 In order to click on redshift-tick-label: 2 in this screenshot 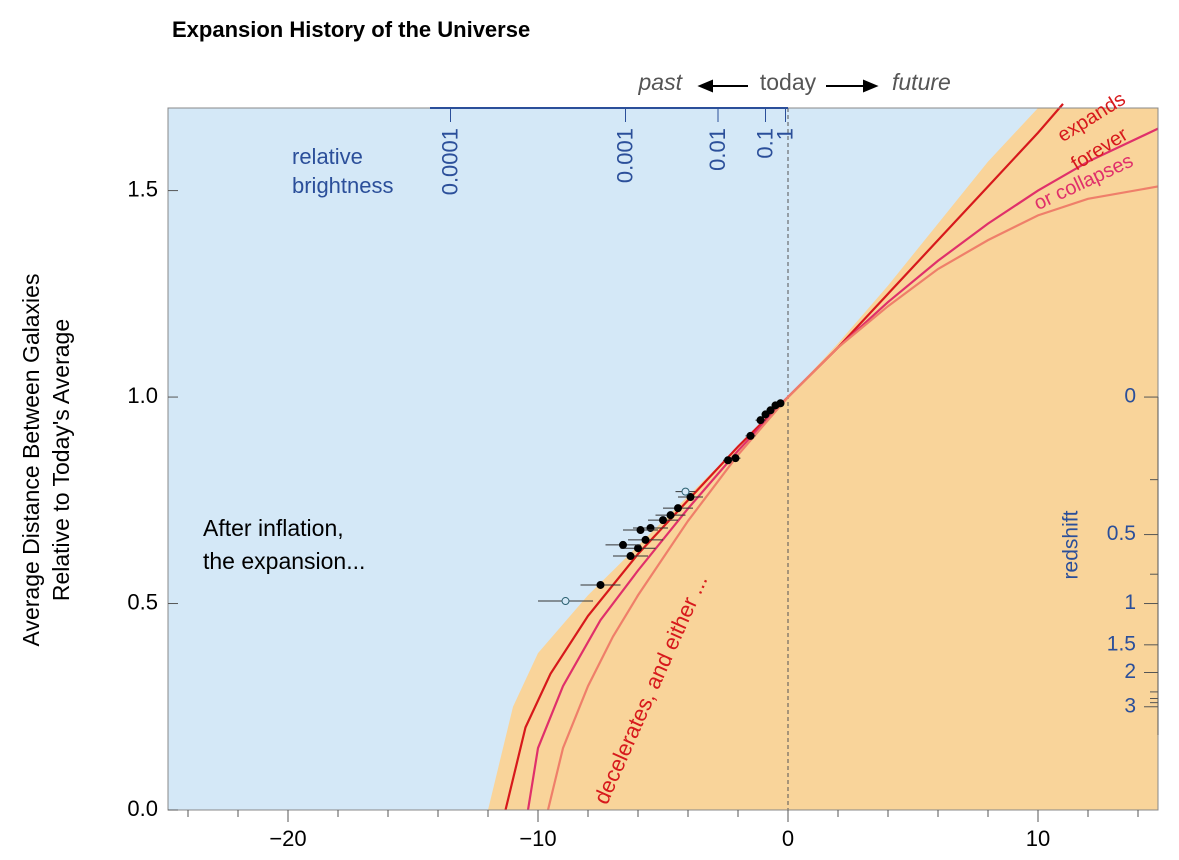, I will do `click(1130, 671)`.